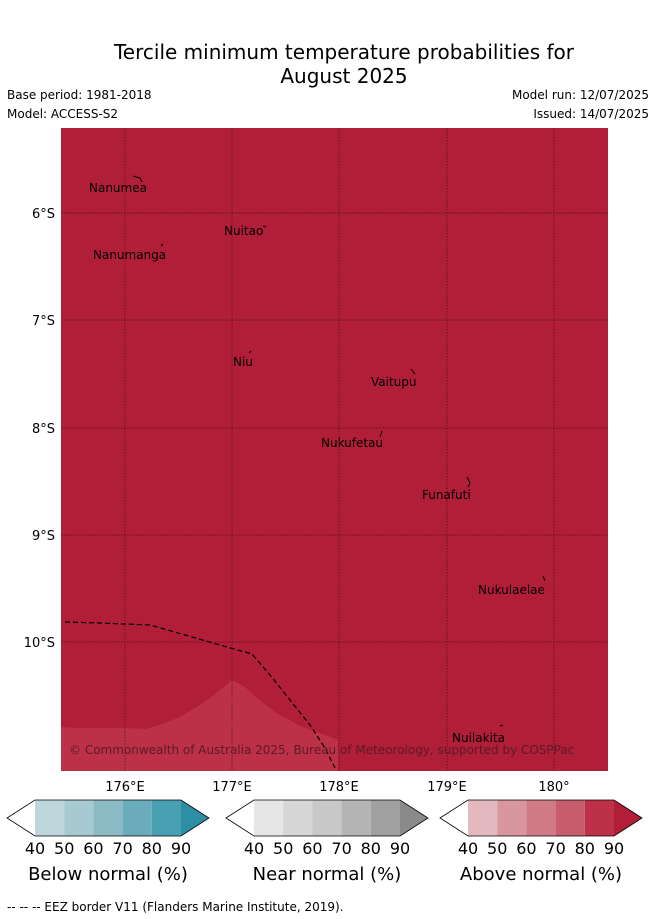 This screenshot has height=919, width=655. Describe the element at coordinates (312, 848) in the screenshot. I see `colorbar-near-tick-60: 60` at that location.